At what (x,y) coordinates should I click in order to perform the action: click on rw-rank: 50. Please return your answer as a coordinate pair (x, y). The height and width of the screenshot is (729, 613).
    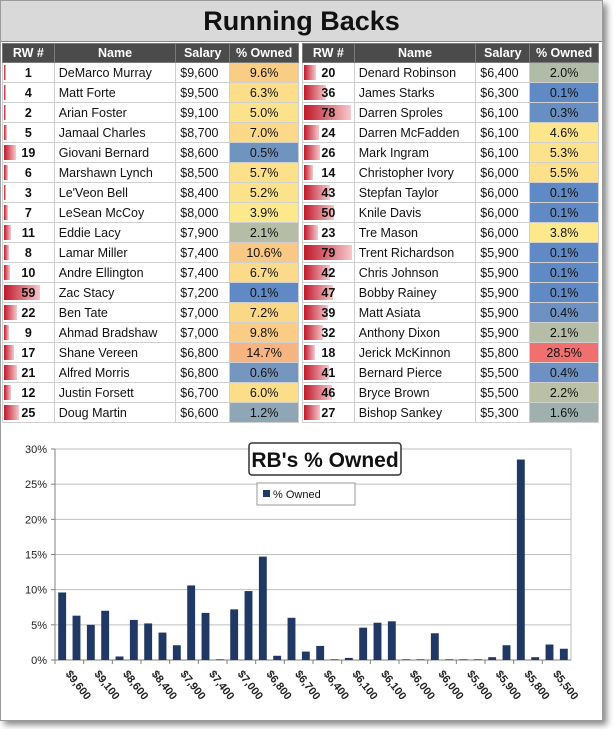
    Looking at the image, I should click on (328, 212).